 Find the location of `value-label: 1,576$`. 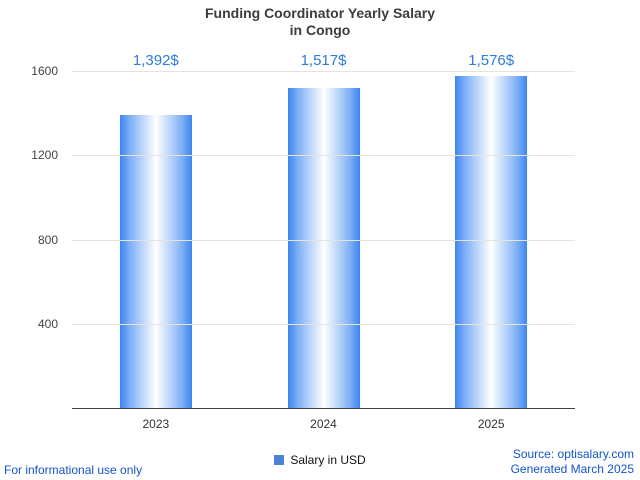

value-label: 1,576$ is located at coordinates (491, 60).